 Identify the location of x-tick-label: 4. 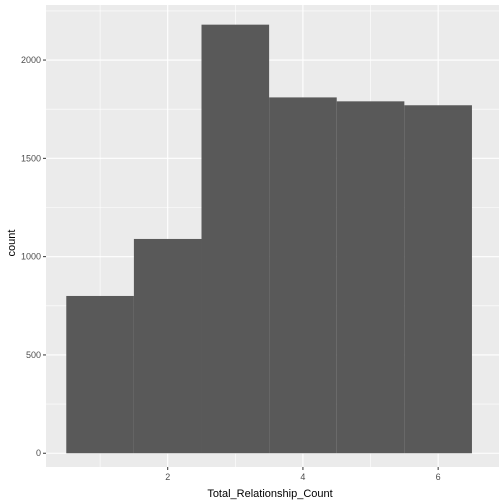
(302, 477).